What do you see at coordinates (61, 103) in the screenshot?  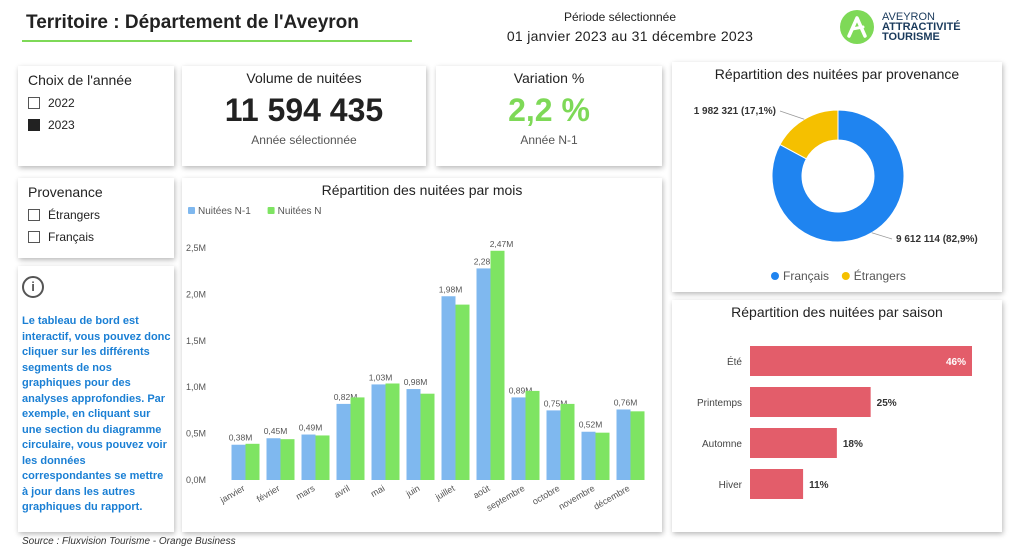 I see `year-option-label: 2022` at bounding box center [61, 103].